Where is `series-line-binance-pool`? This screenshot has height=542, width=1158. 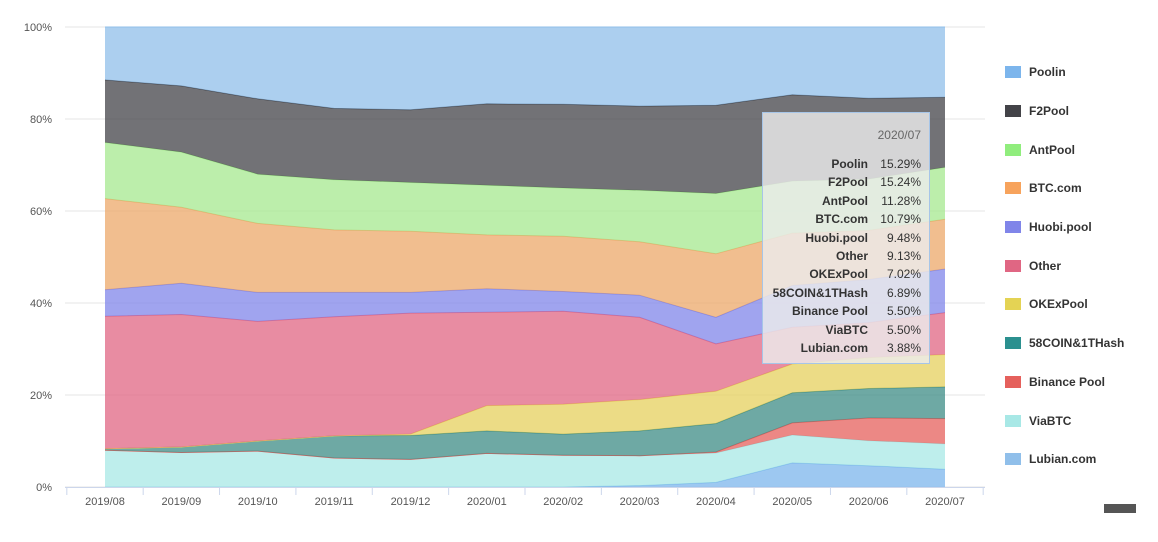
series-line-binance-pool is located at coordinates (525, 438).